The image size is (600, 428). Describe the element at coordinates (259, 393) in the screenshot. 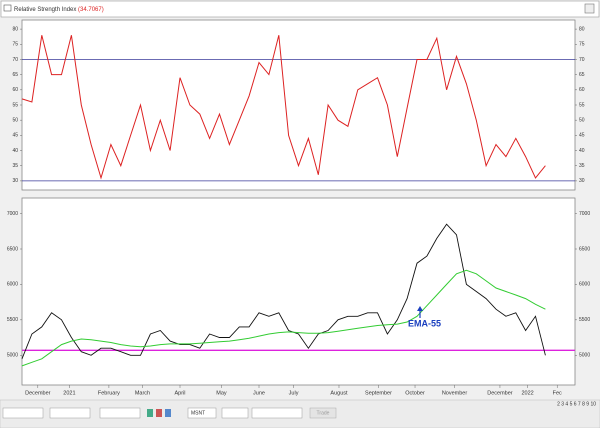

I see `x-tick-label: June` at that location.